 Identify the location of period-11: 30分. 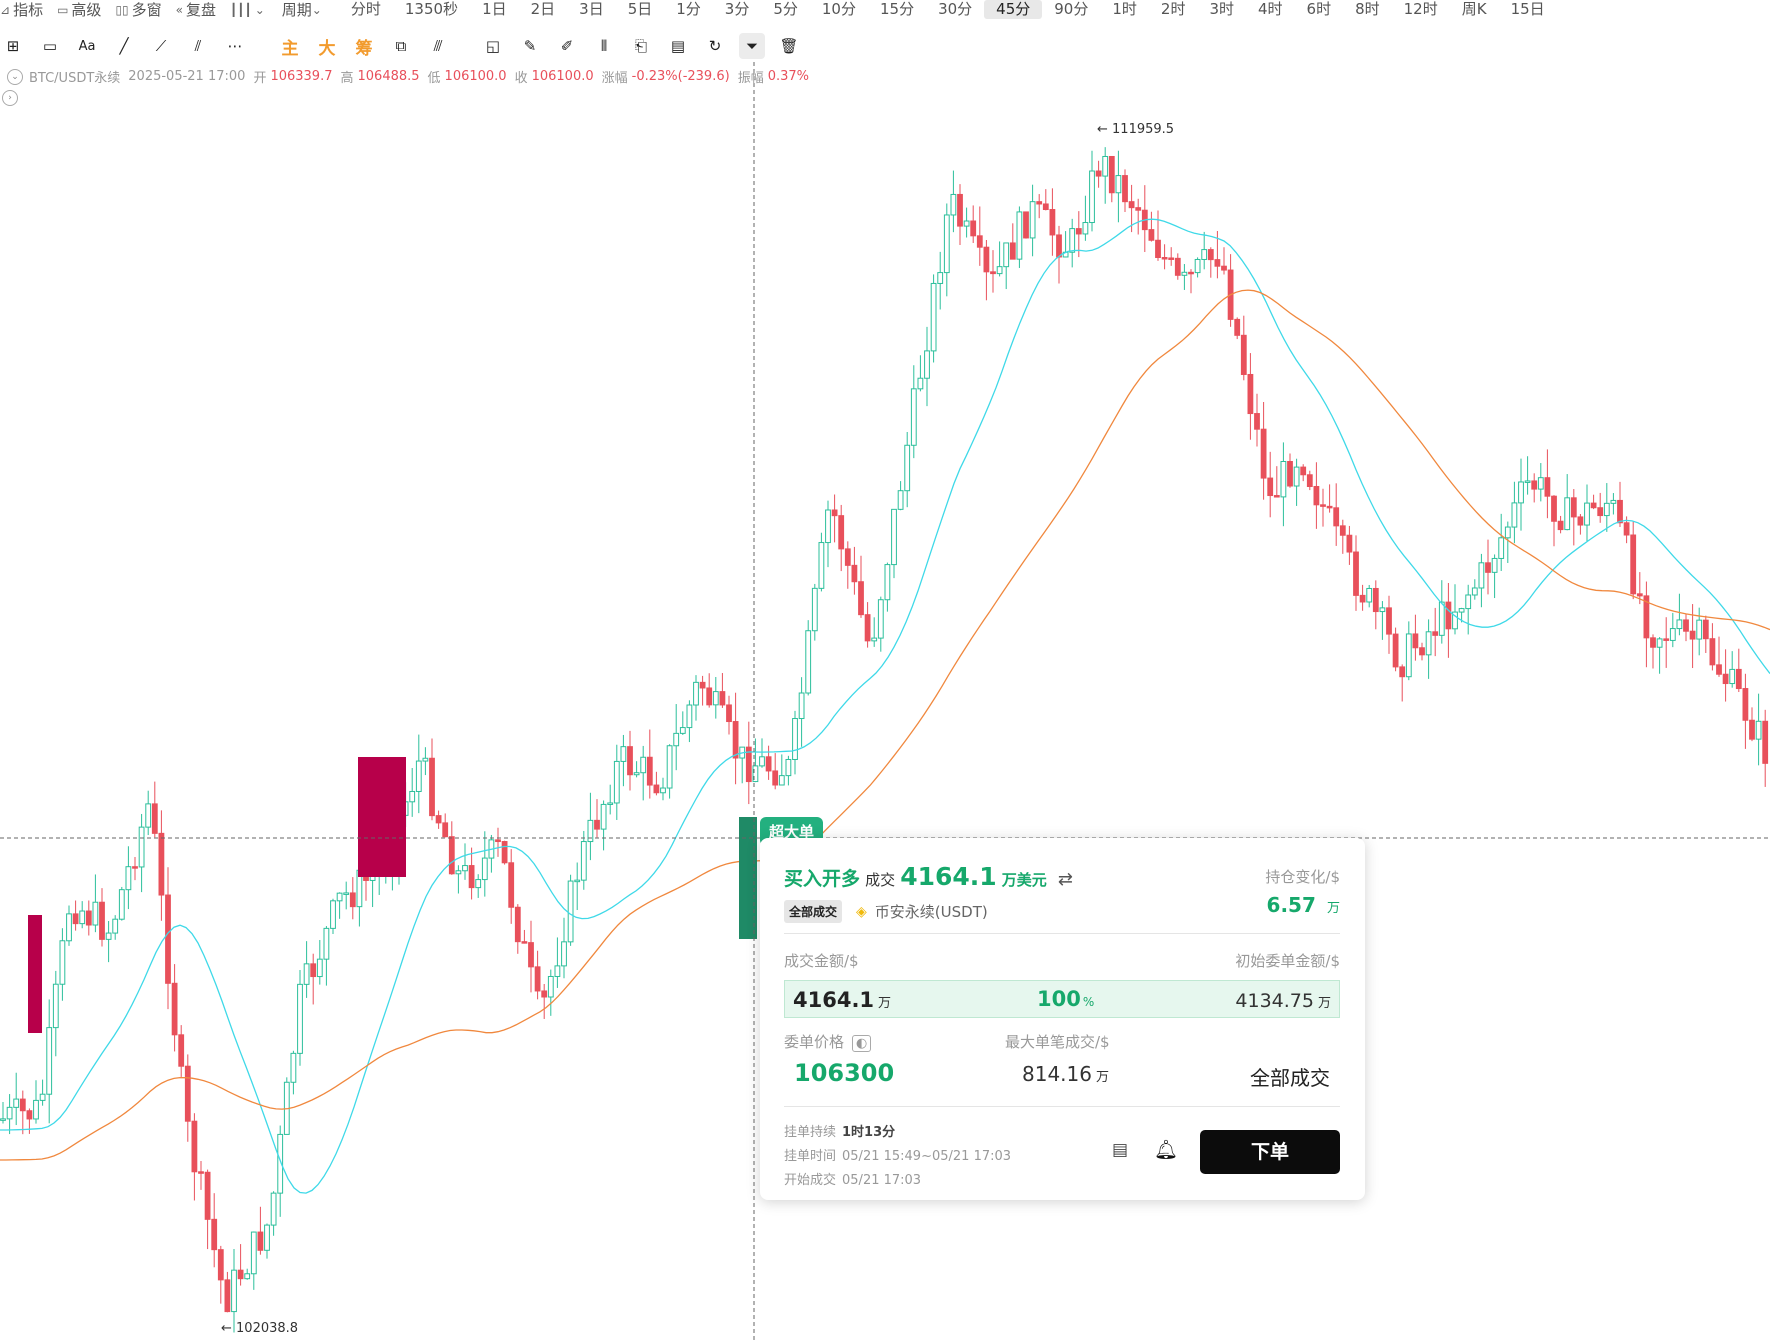
(955, 9).